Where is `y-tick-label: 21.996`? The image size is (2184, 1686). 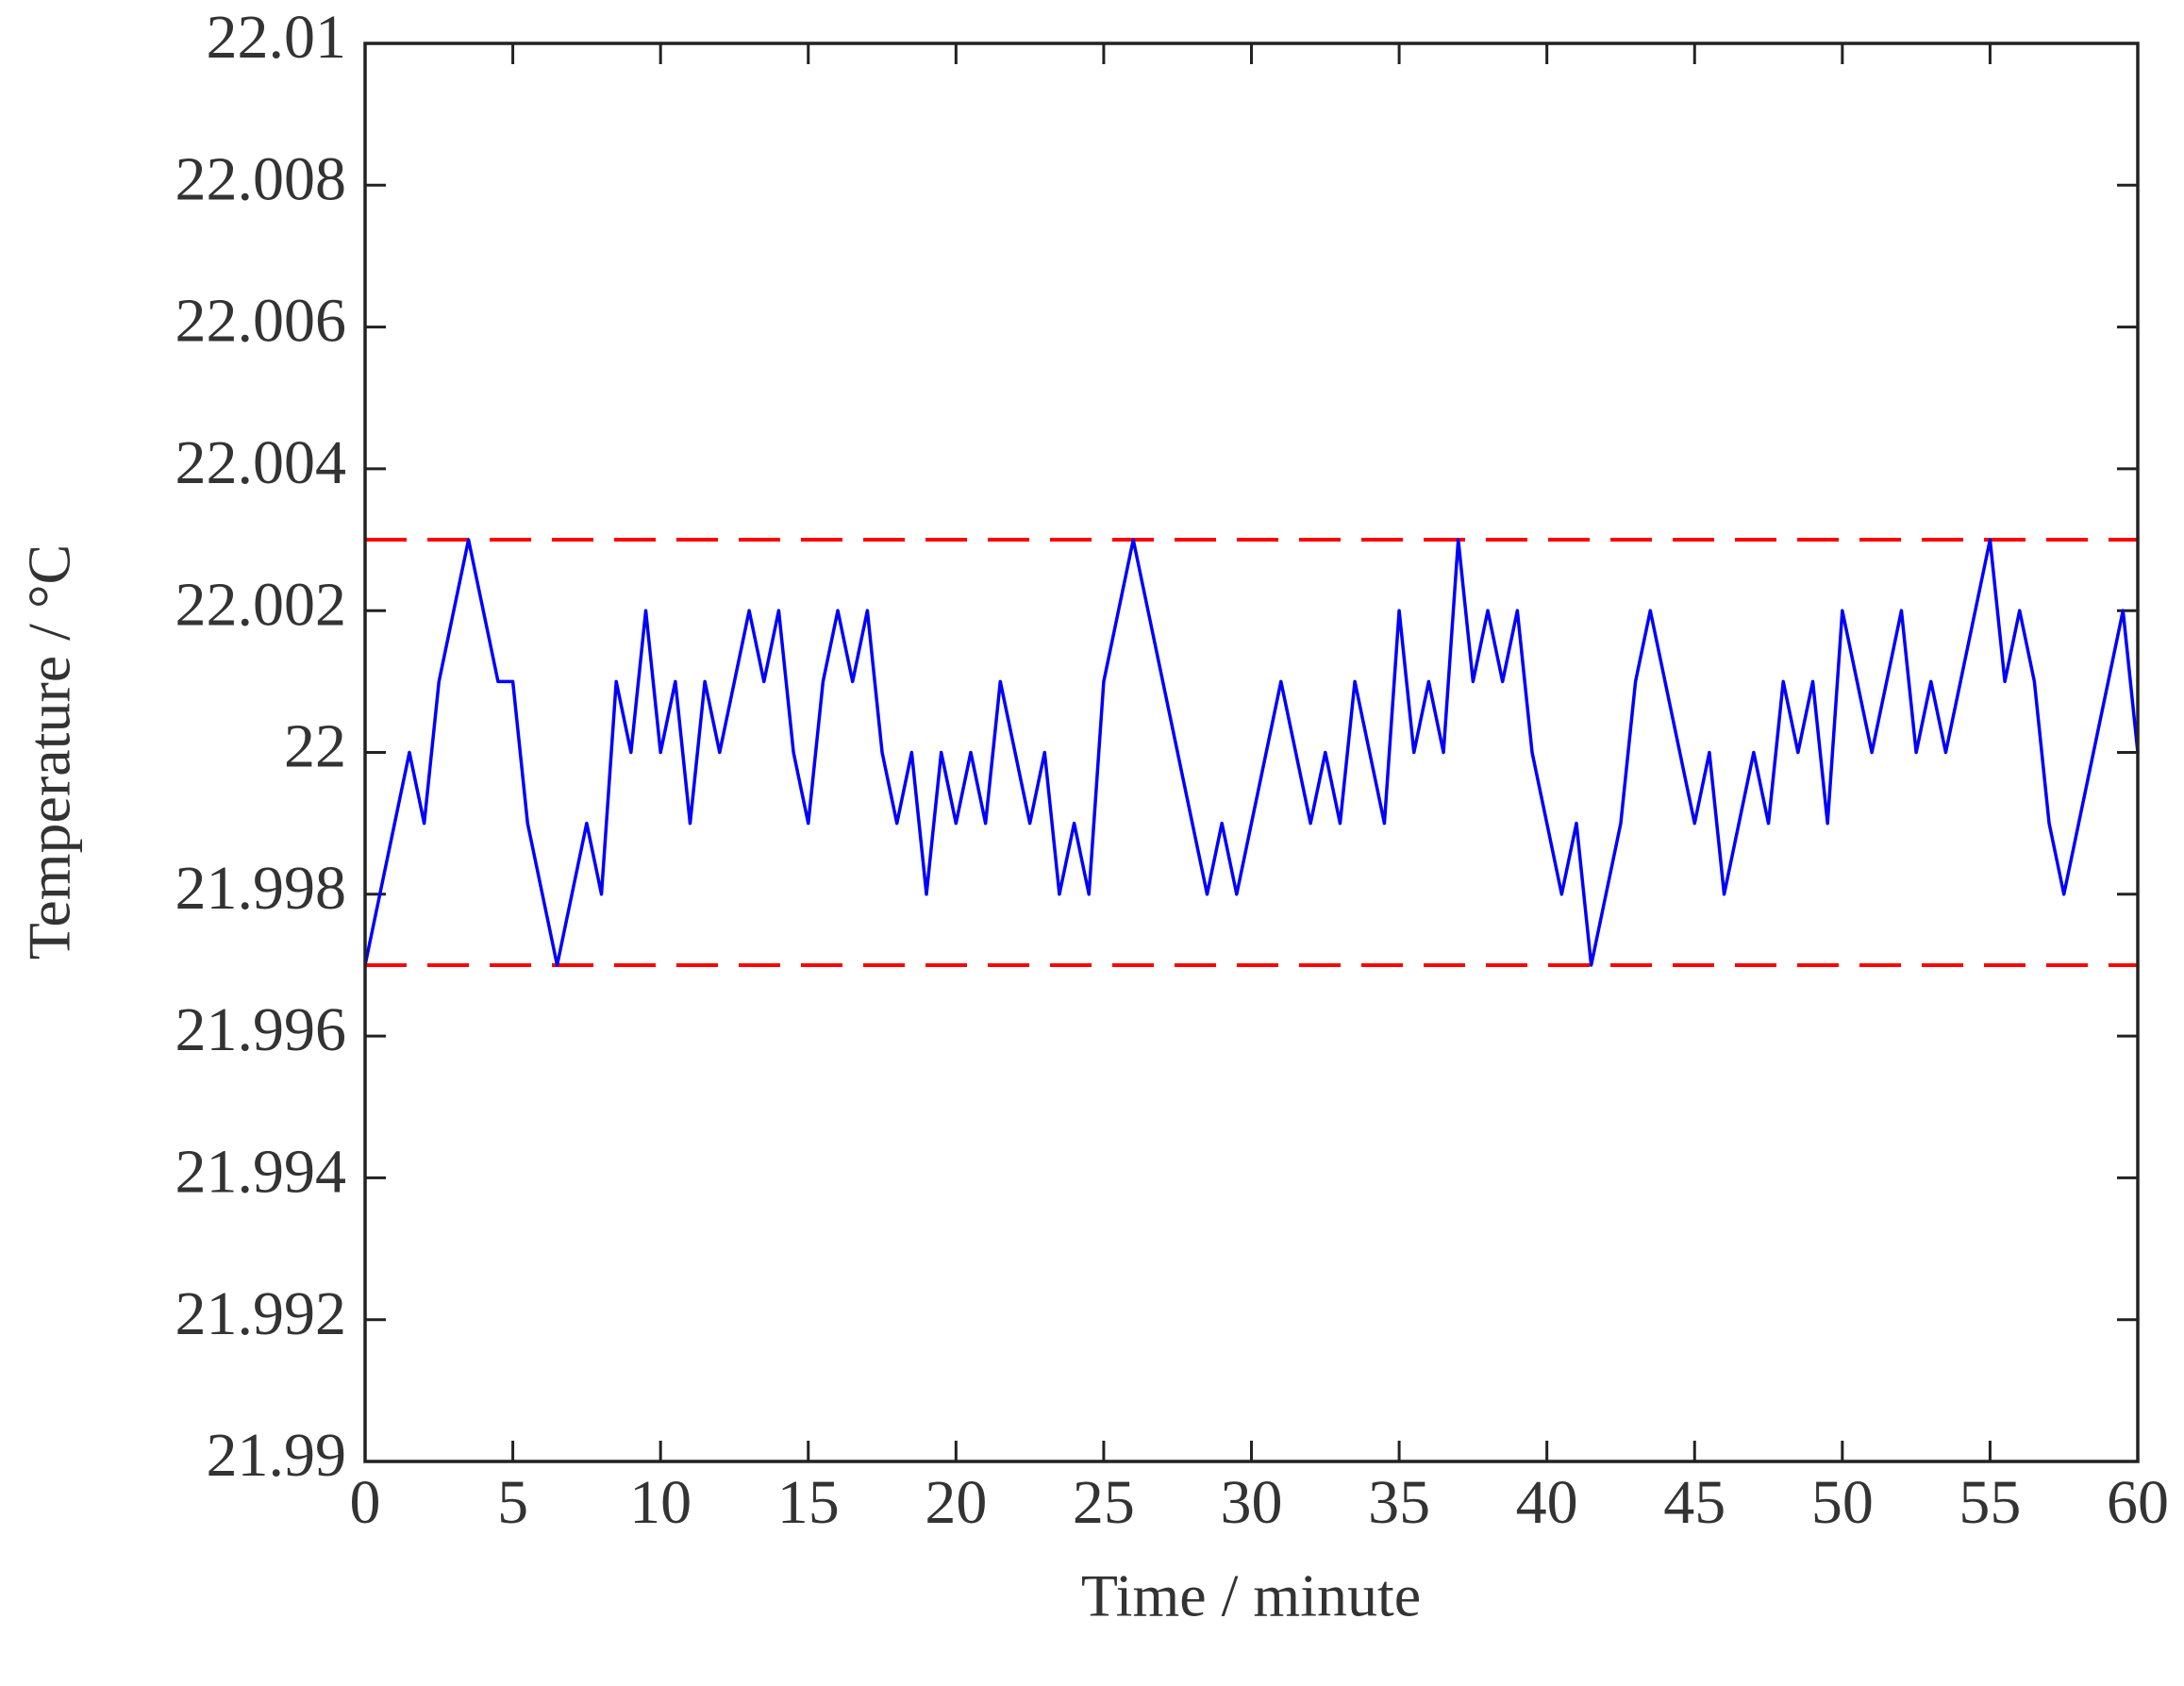
y-tick-label: 21.996 is located at coordinates (261, 1029).